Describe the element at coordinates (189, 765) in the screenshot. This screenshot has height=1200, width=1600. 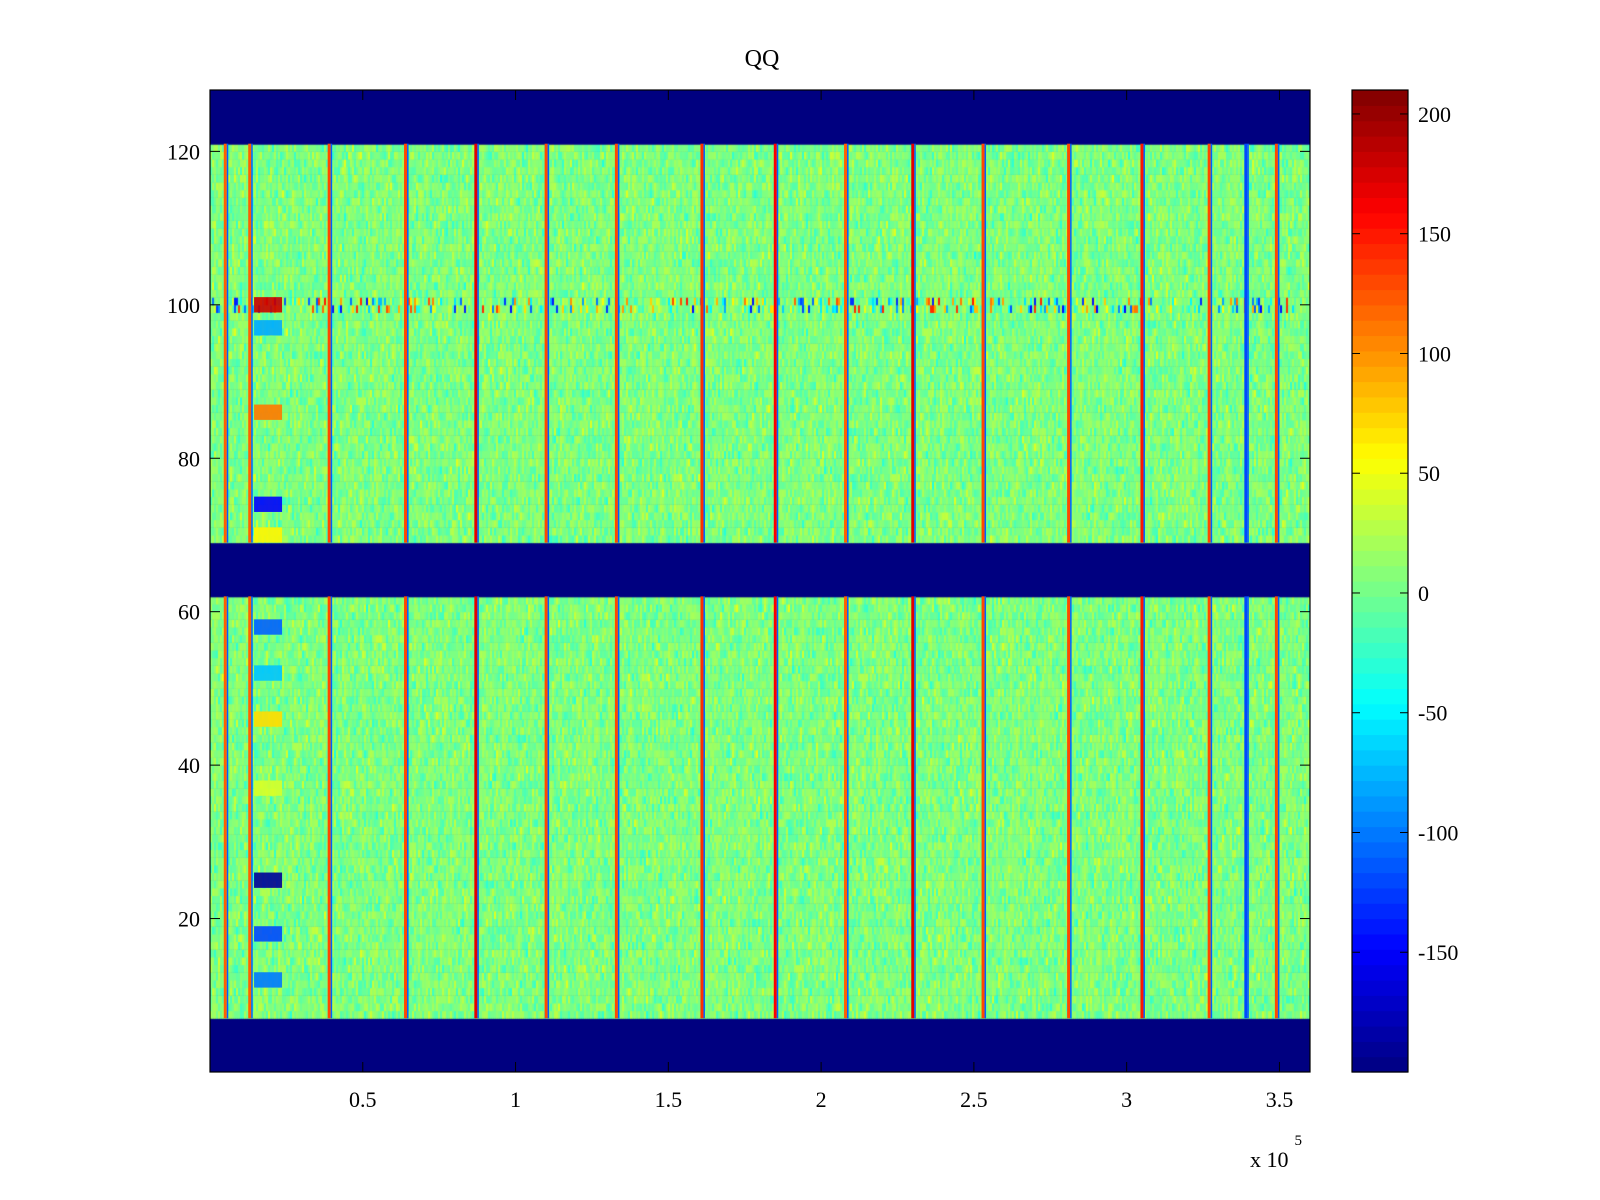
I see `y-tick-label: 40` at that location.